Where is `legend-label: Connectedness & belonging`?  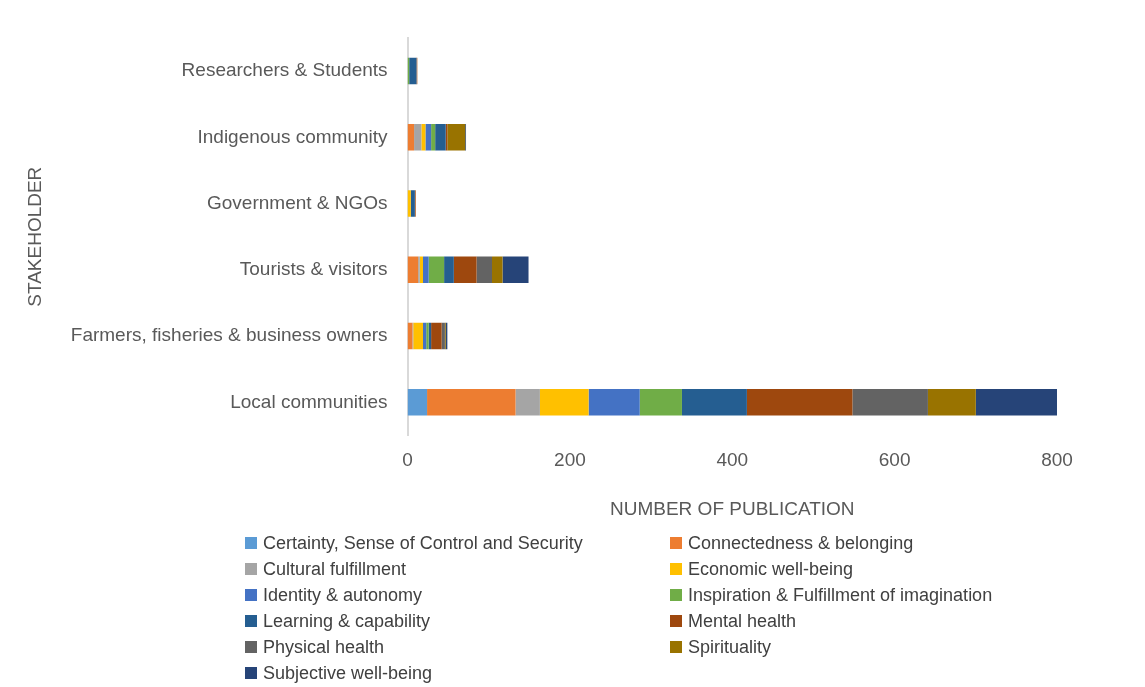
legend-label: Connectedness & belonging is located at coordinates (801, 543).